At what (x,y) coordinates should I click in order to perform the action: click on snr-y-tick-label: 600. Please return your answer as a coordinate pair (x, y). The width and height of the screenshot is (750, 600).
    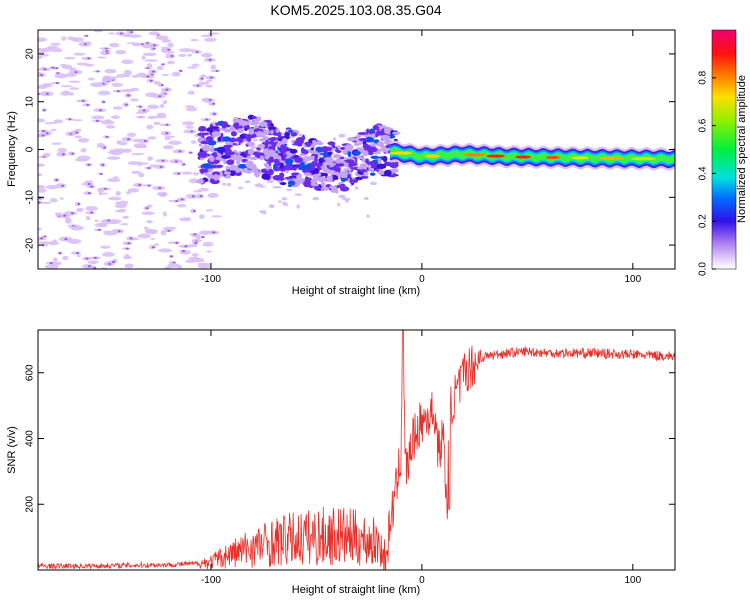
    Looking at the image, I should click on (30, 372).